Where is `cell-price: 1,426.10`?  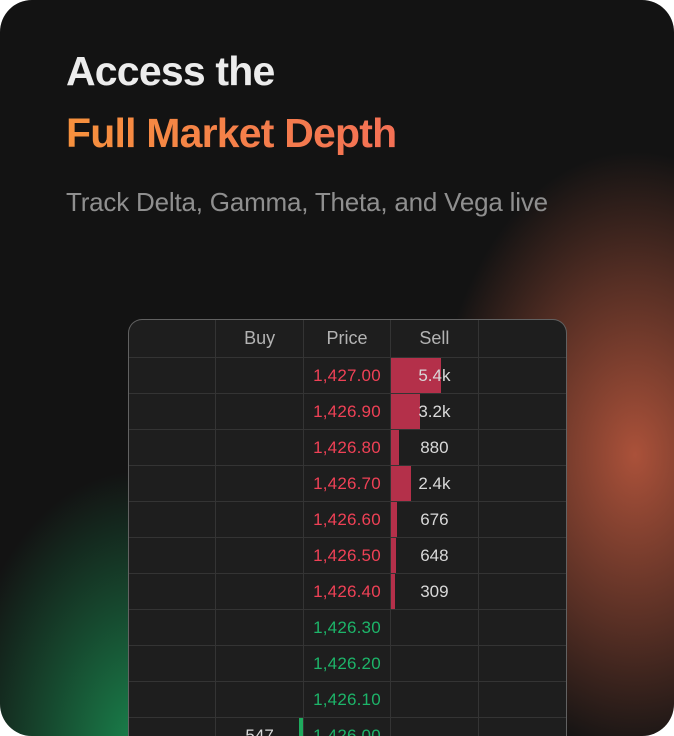
cell-price: 1,426.10 is located at coordinates (347, 700).